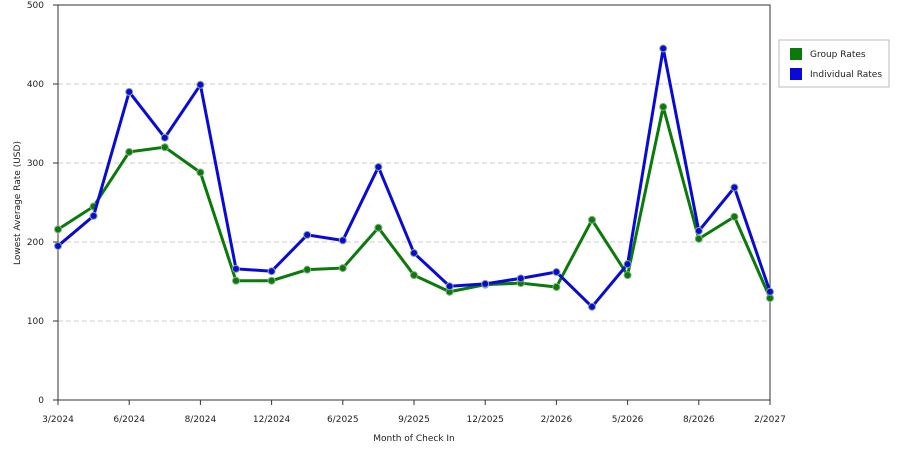  What do you see at coordinates (343, 420) in the screenshot?
I see `x-tick-label: 6/2025` at bounding box center [343, 420].